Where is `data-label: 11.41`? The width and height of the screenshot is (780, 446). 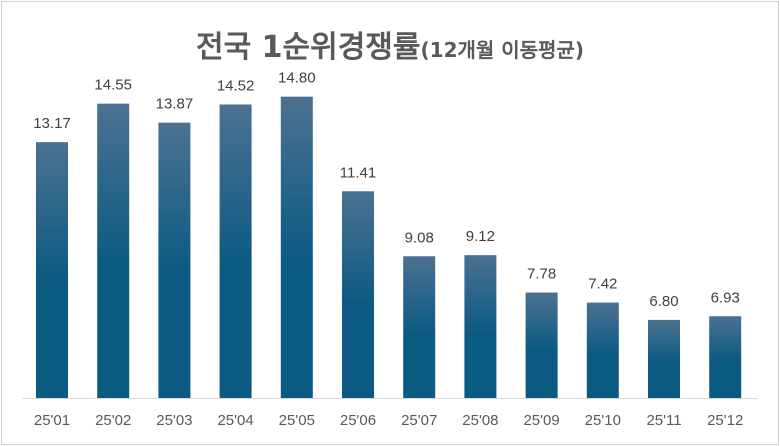
data-label: 11.41 is located at coordinates (358, 172).